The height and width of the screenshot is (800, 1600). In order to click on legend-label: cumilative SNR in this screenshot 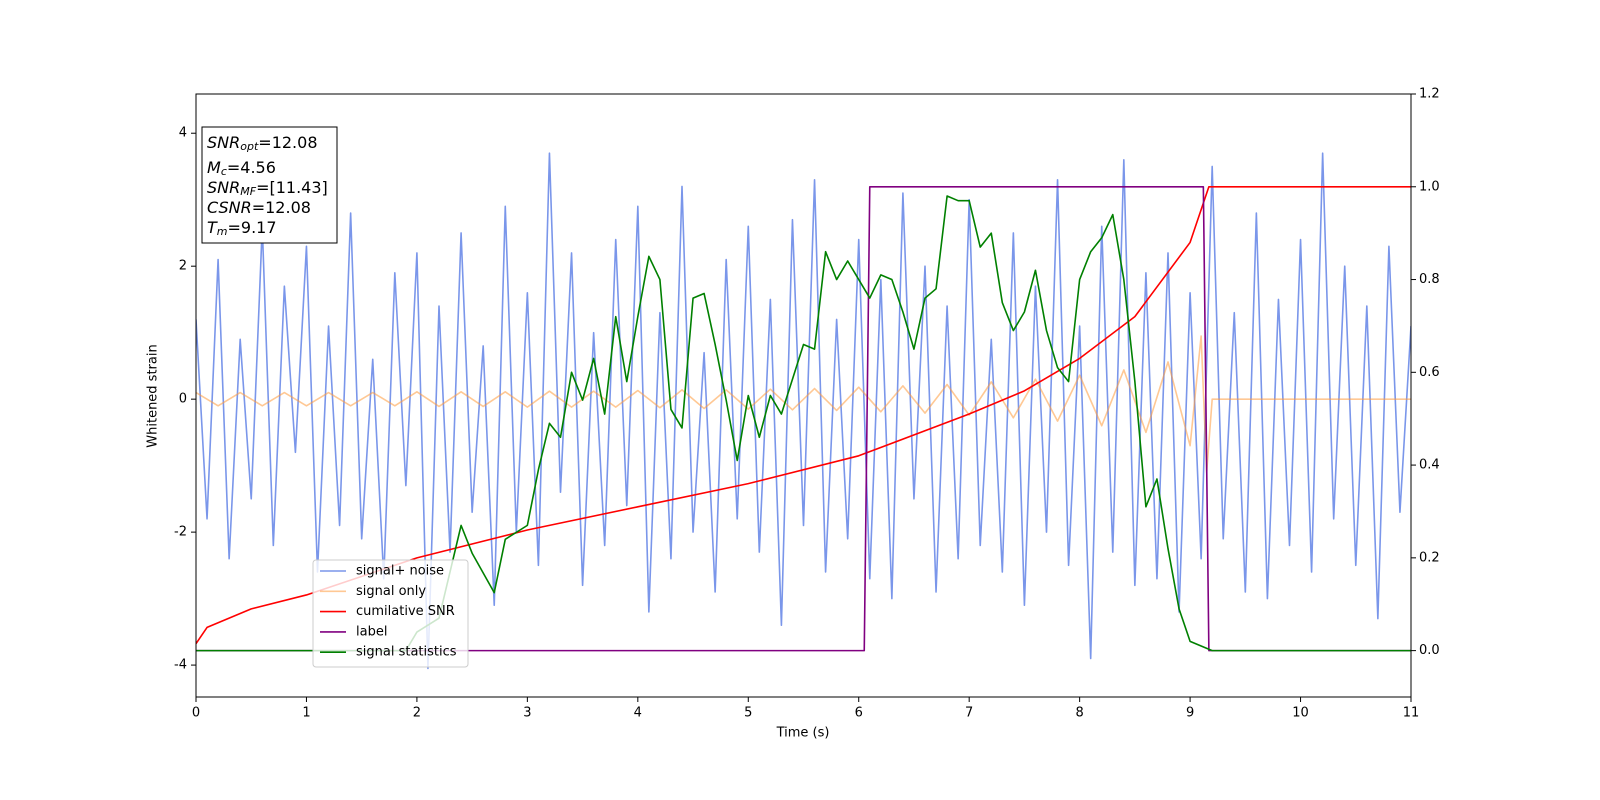, I will do `click(405, 611)`.